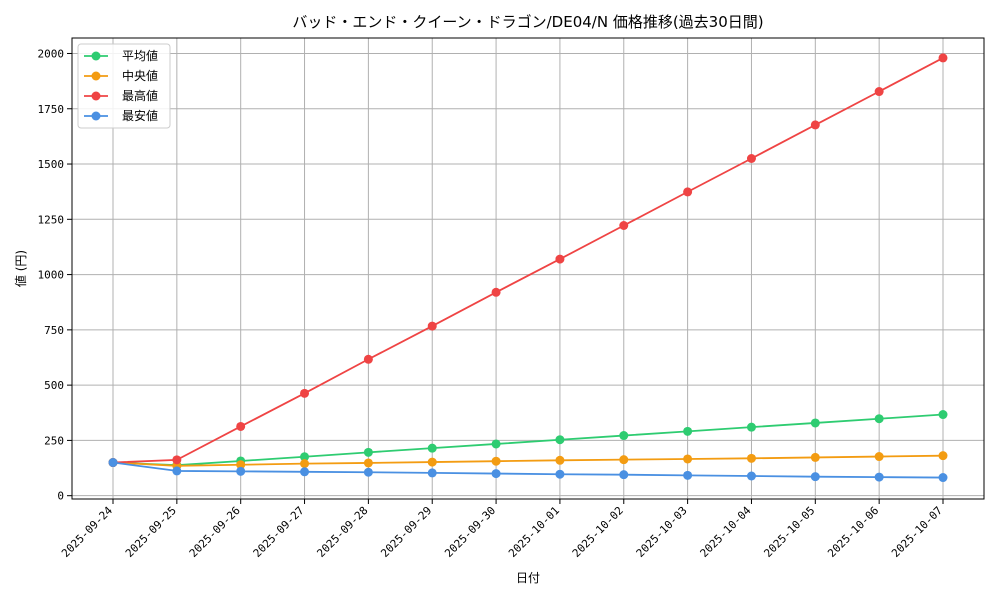 The height and width of the screenshot is (600, 1000). What do you see at coordinates (60, 496) in the screenshot?
I see `y-tick-label: 0` at bounding box center [60, 496].